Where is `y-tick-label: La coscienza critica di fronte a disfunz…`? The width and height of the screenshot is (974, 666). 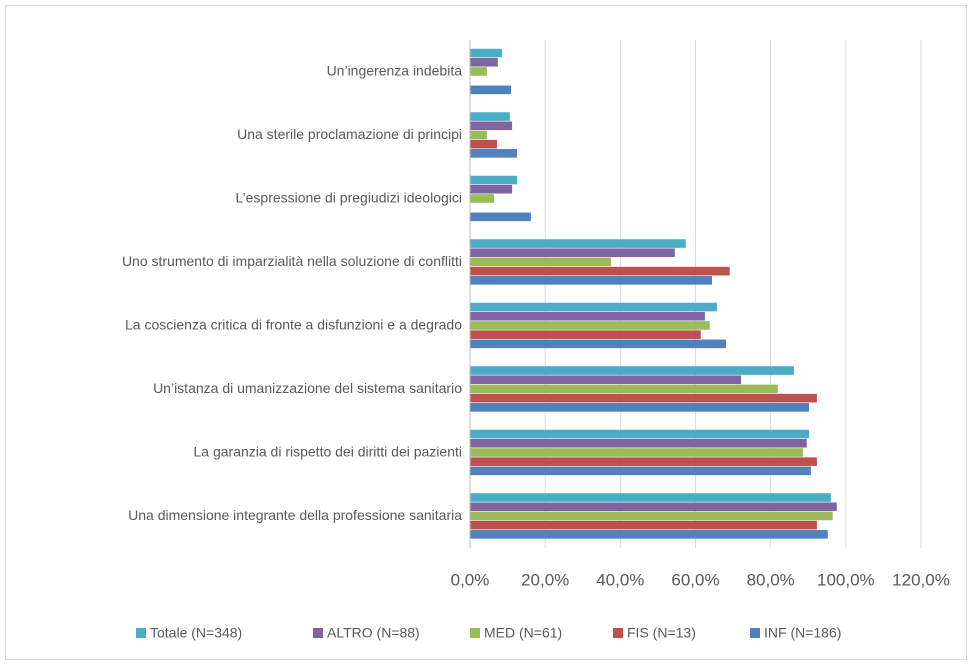
y-tick-label: La coscienza critica di fronte a disfunz… is located at coordinates (293, 324).